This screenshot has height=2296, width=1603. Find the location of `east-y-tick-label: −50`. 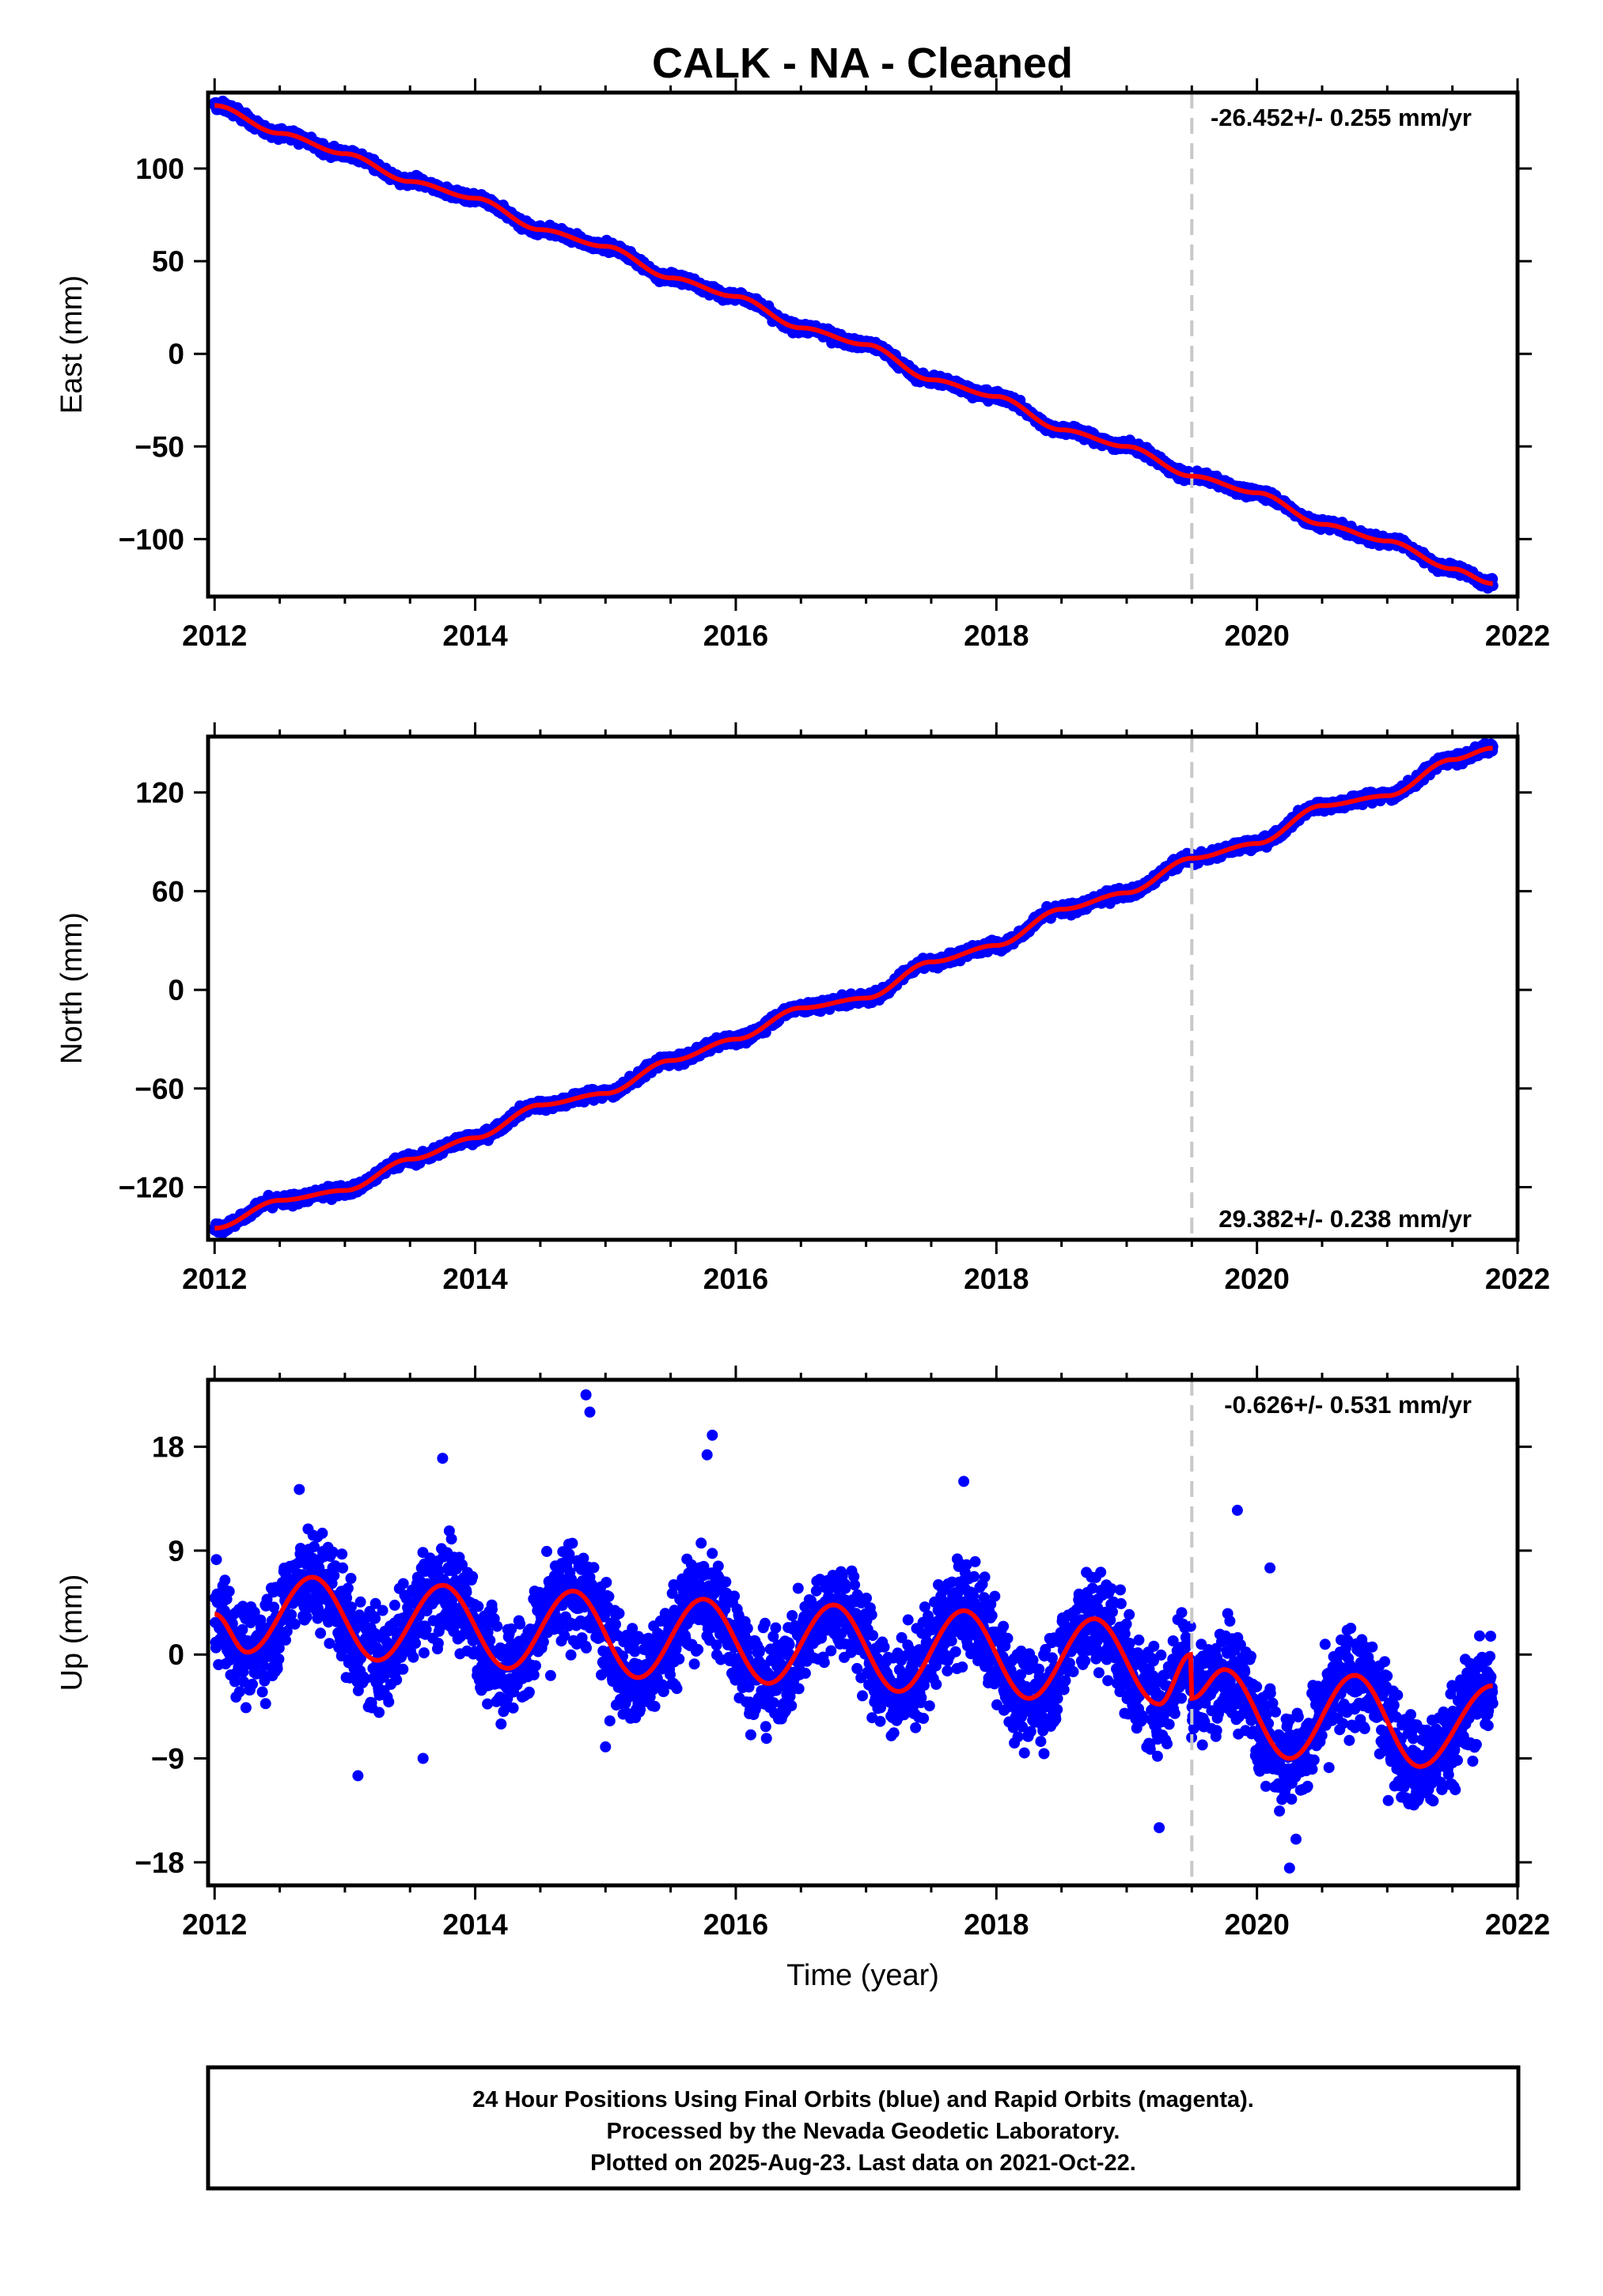

east-y-tick-label: −50 is located at coordinates (159, 446).